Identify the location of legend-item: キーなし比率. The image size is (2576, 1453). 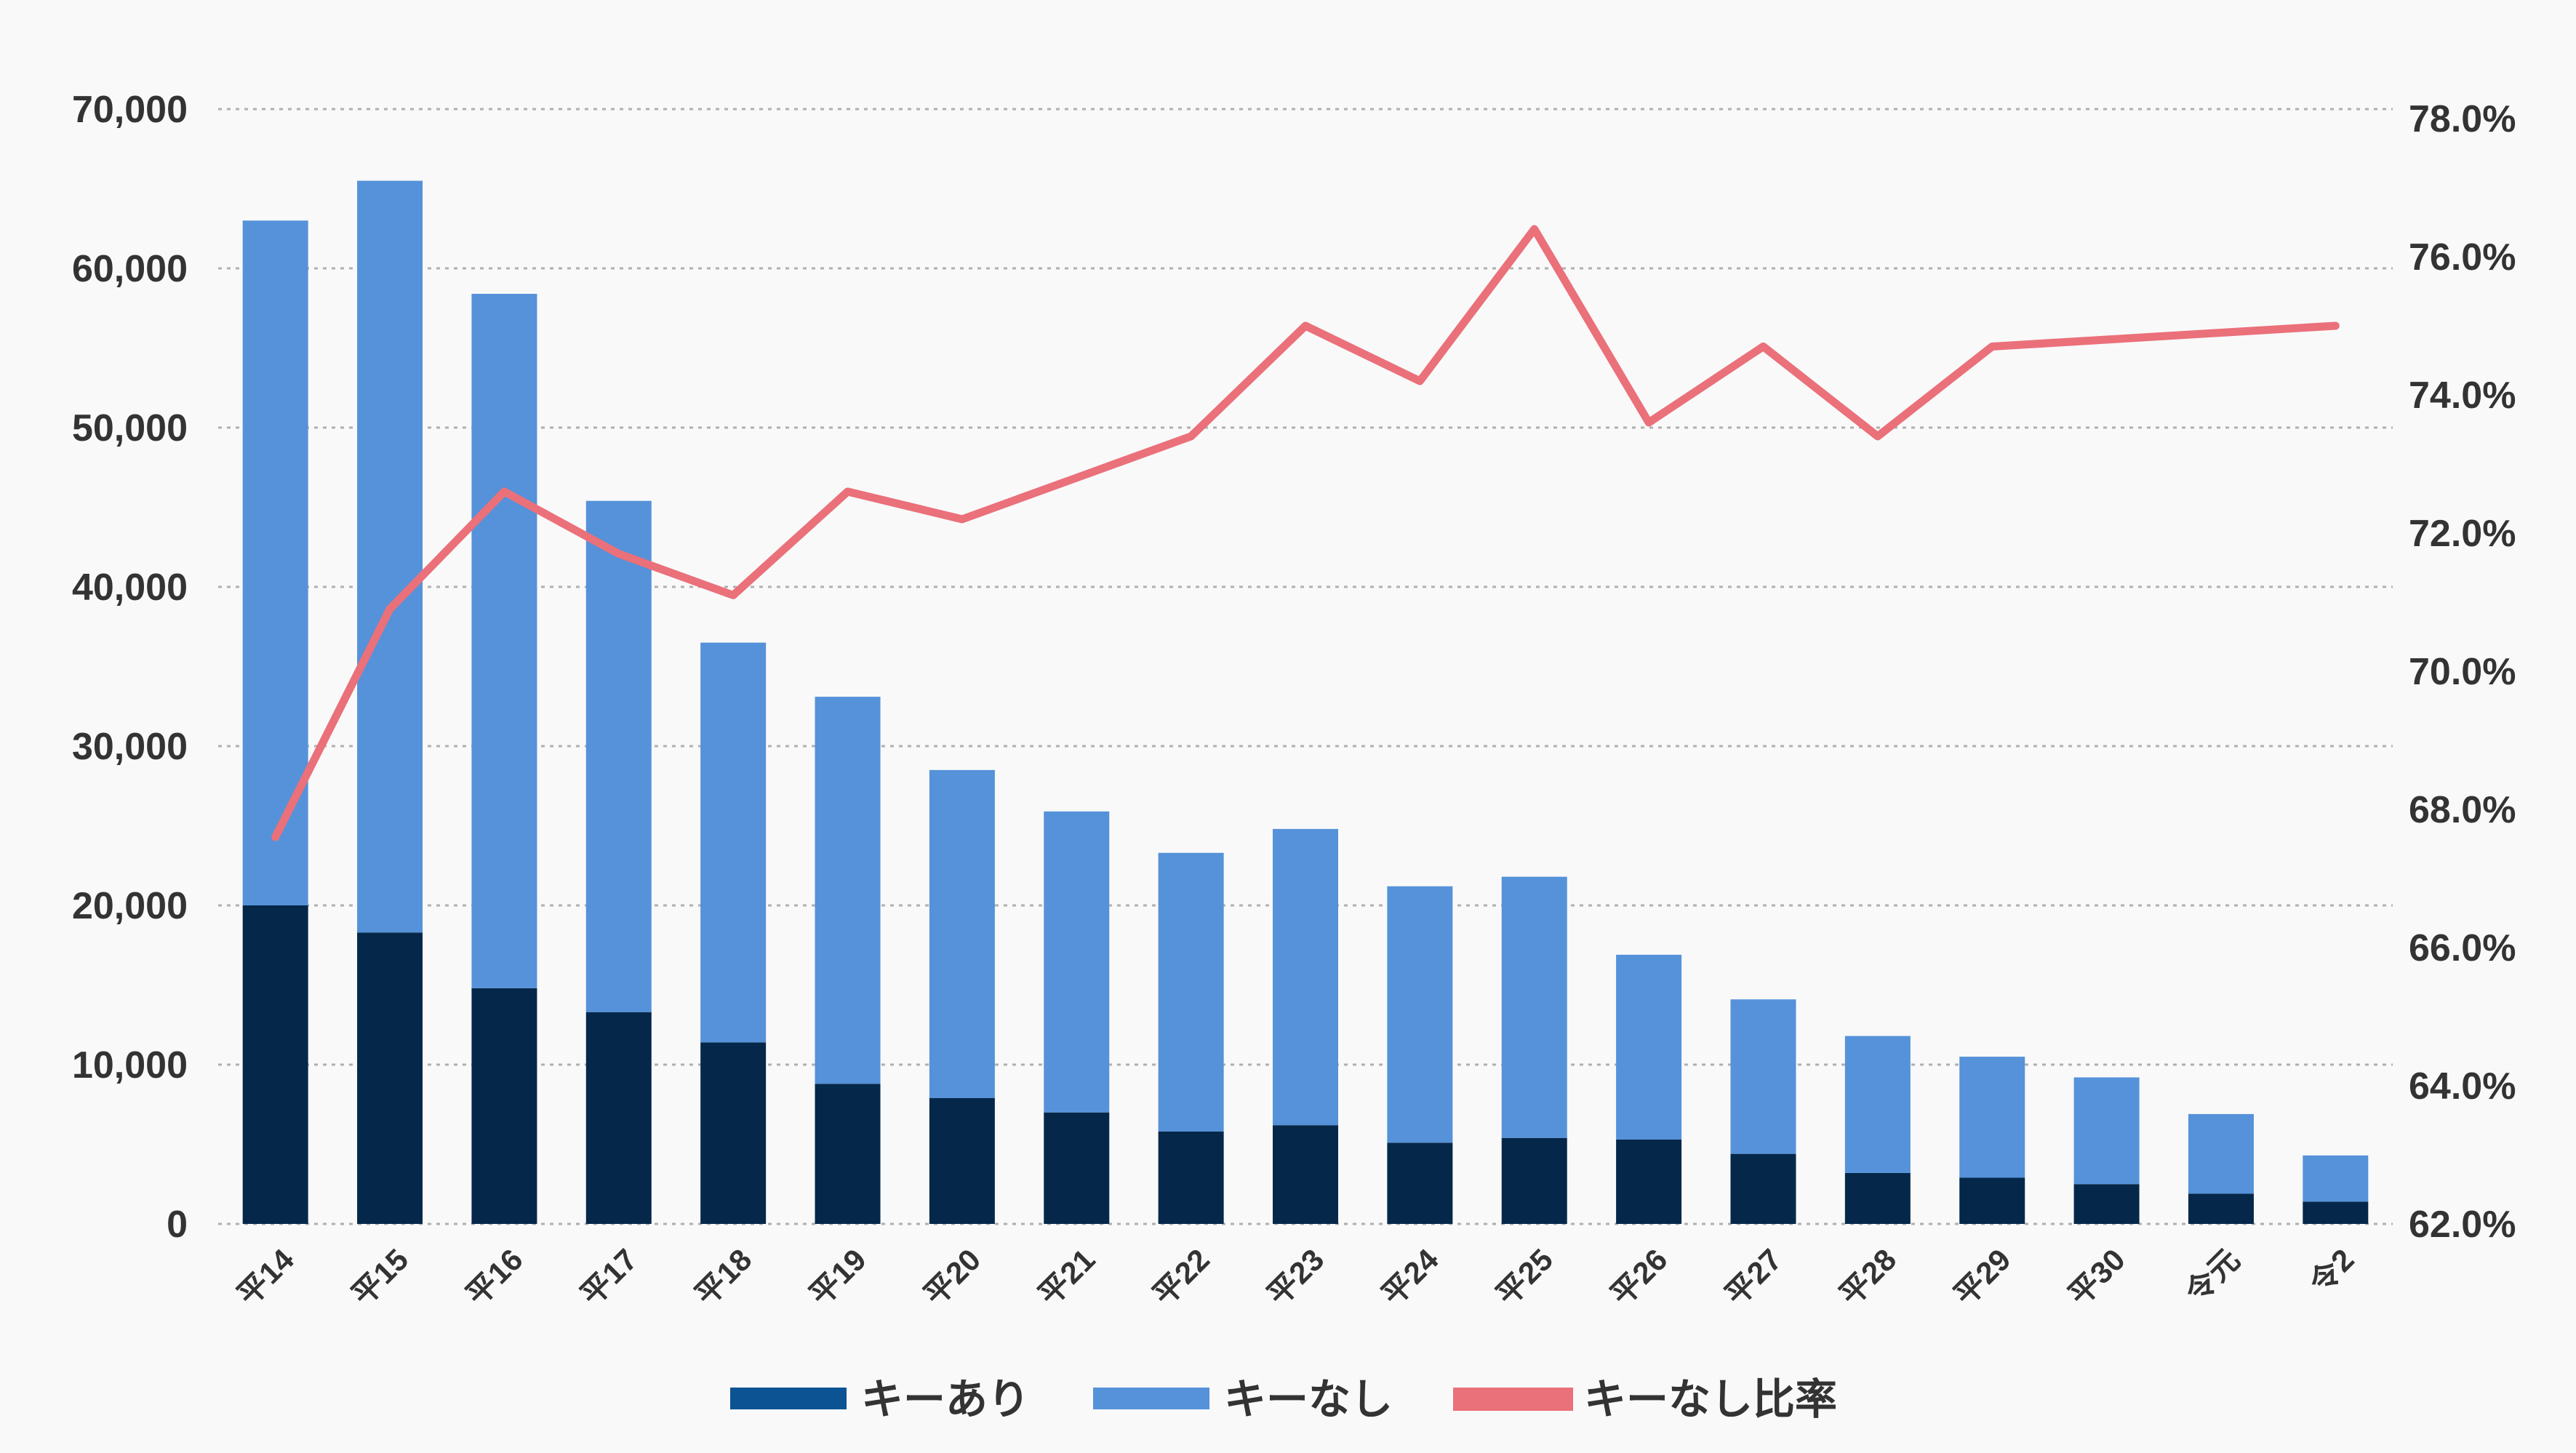
(1645, 1399).